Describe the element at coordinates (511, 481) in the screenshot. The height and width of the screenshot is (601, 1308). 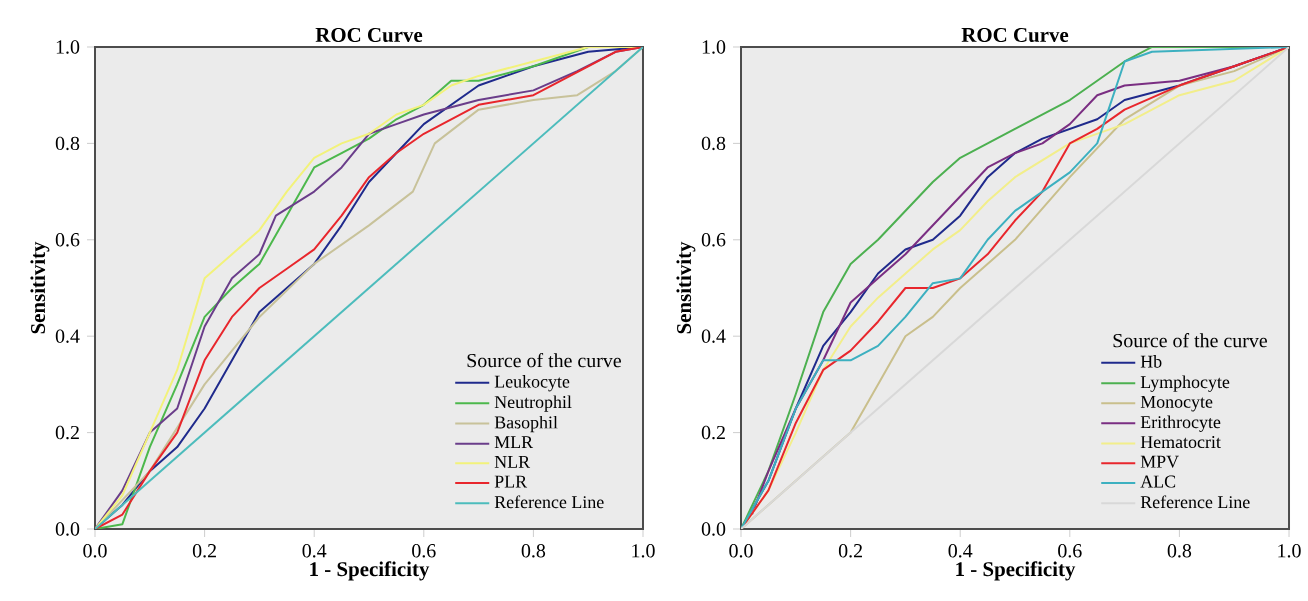
I see `legend-label: PLR` at that location.